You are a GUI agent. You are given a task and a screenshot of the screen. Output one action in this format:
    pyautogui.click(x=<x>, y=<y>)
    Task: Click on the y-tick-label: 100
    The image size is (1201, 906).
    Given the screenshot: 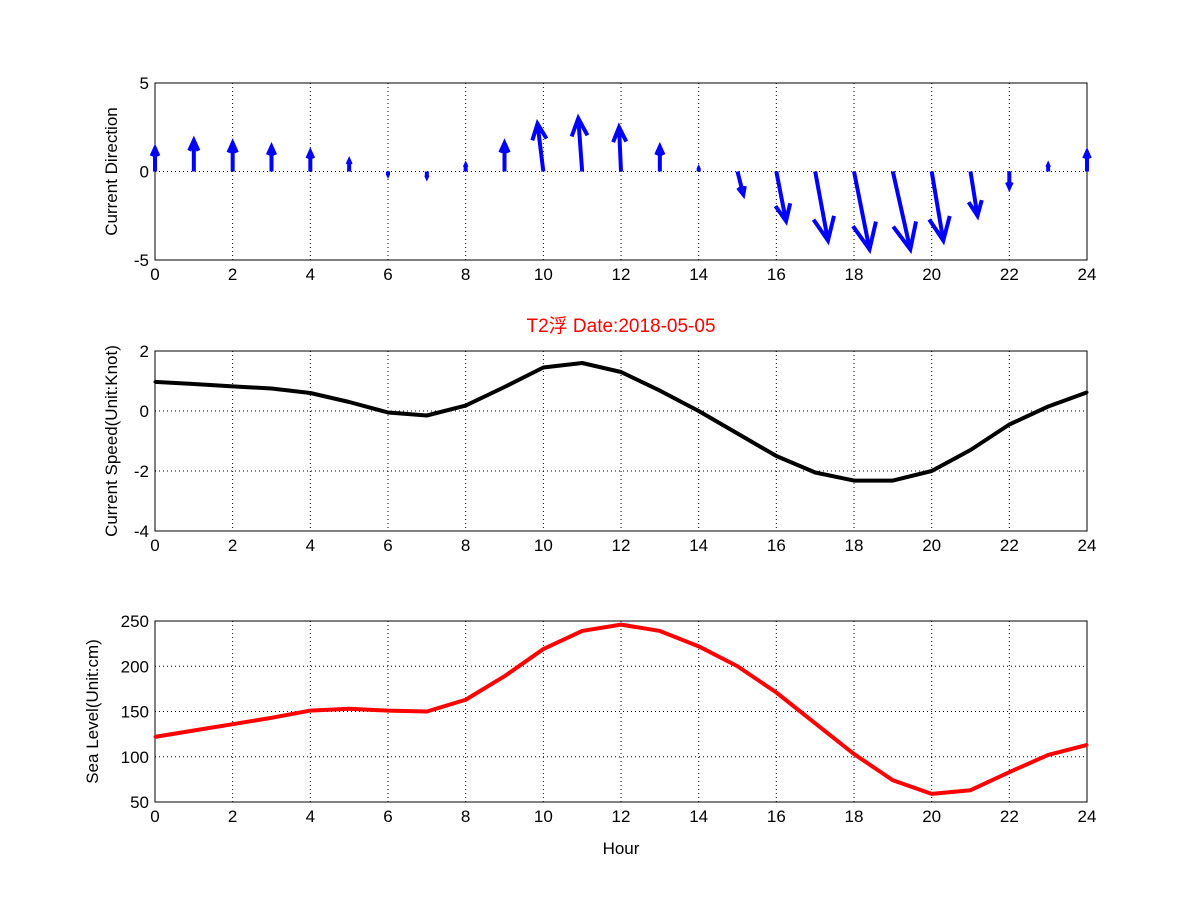 What is the action you would take?
    pyautogui.click(x=135, y=757)
    